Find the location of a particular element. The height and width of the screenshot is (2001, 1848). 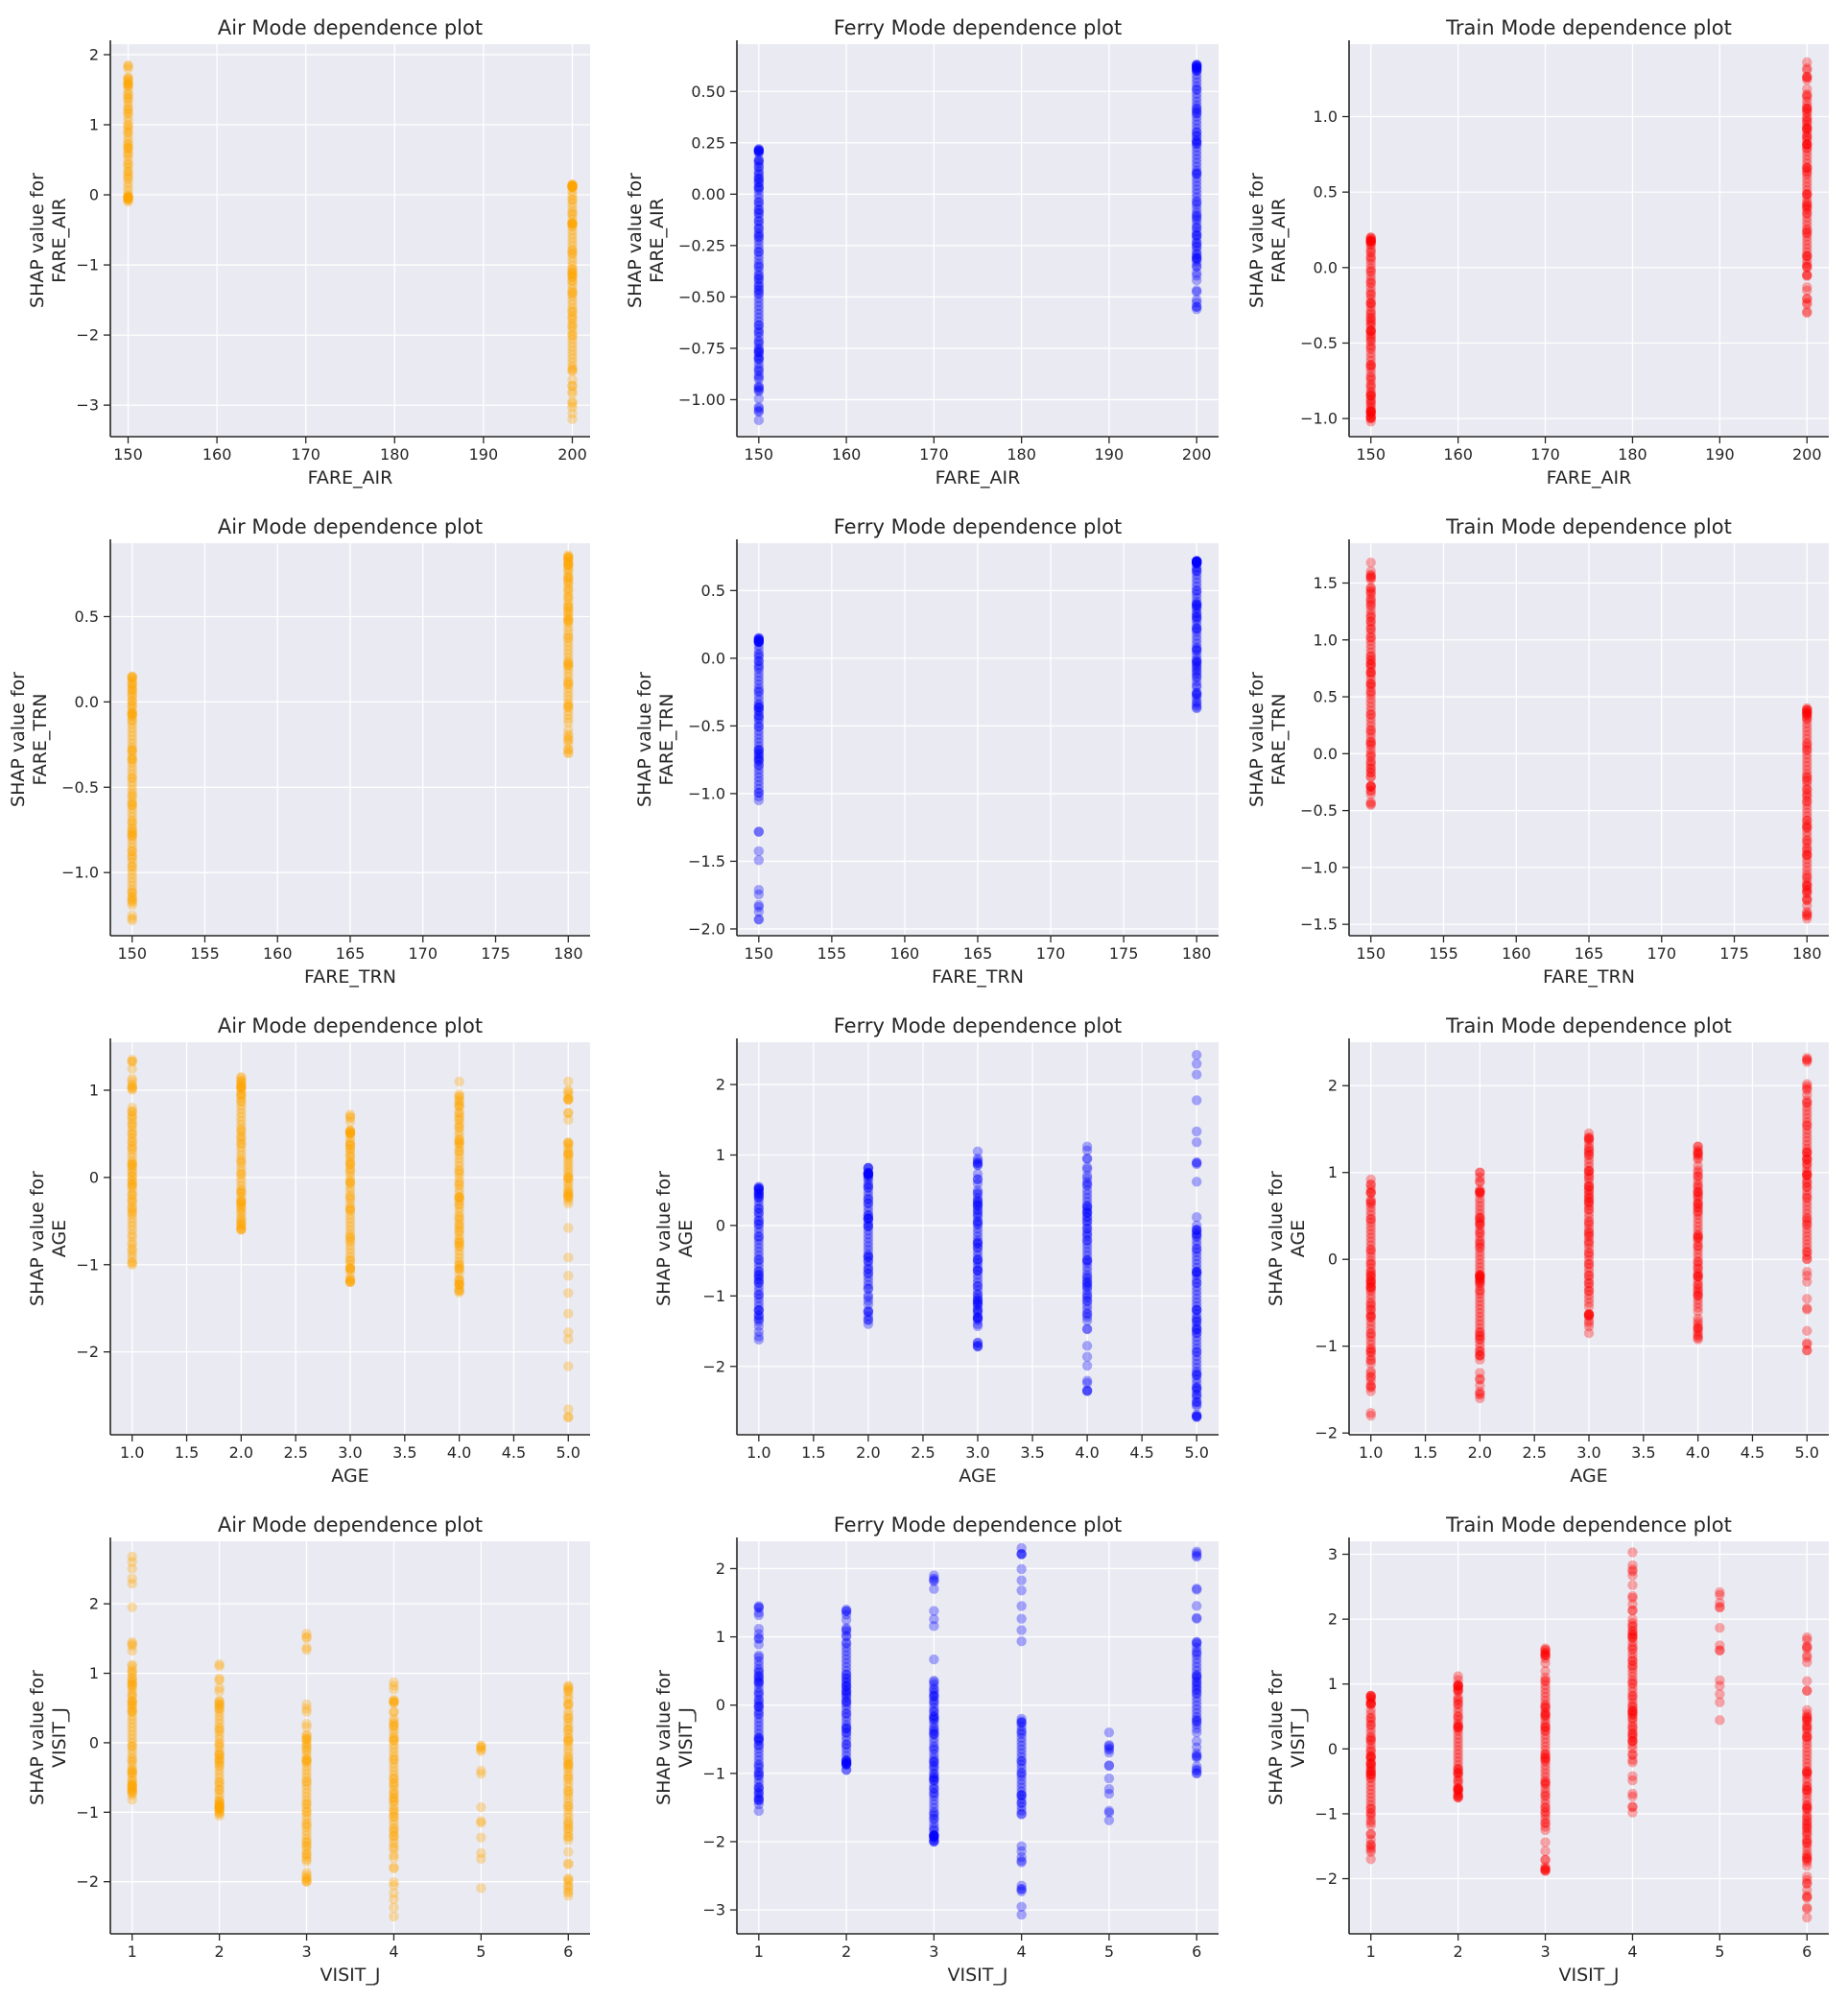

chart-title: Ferry Mode dependence plot is located at coordinates (978, 1524).